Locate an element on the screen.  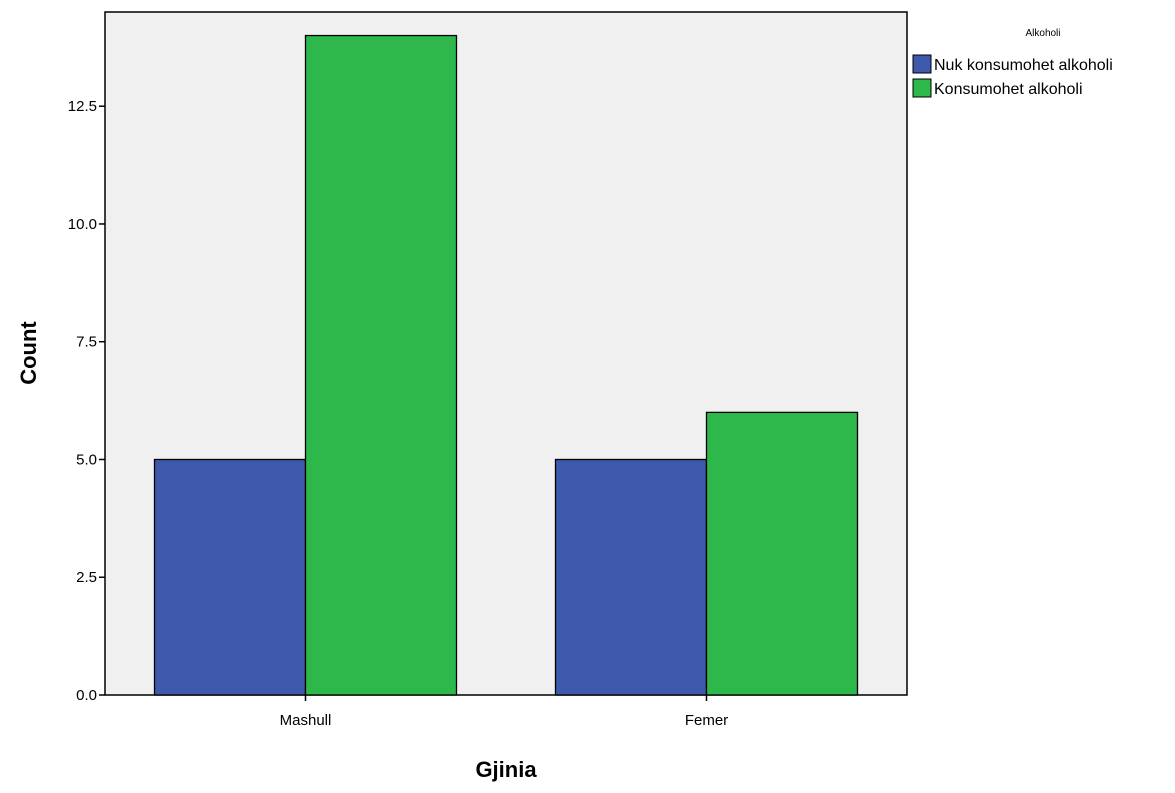
y-tick-label: 10.0 is located at coordinates (82, 224).